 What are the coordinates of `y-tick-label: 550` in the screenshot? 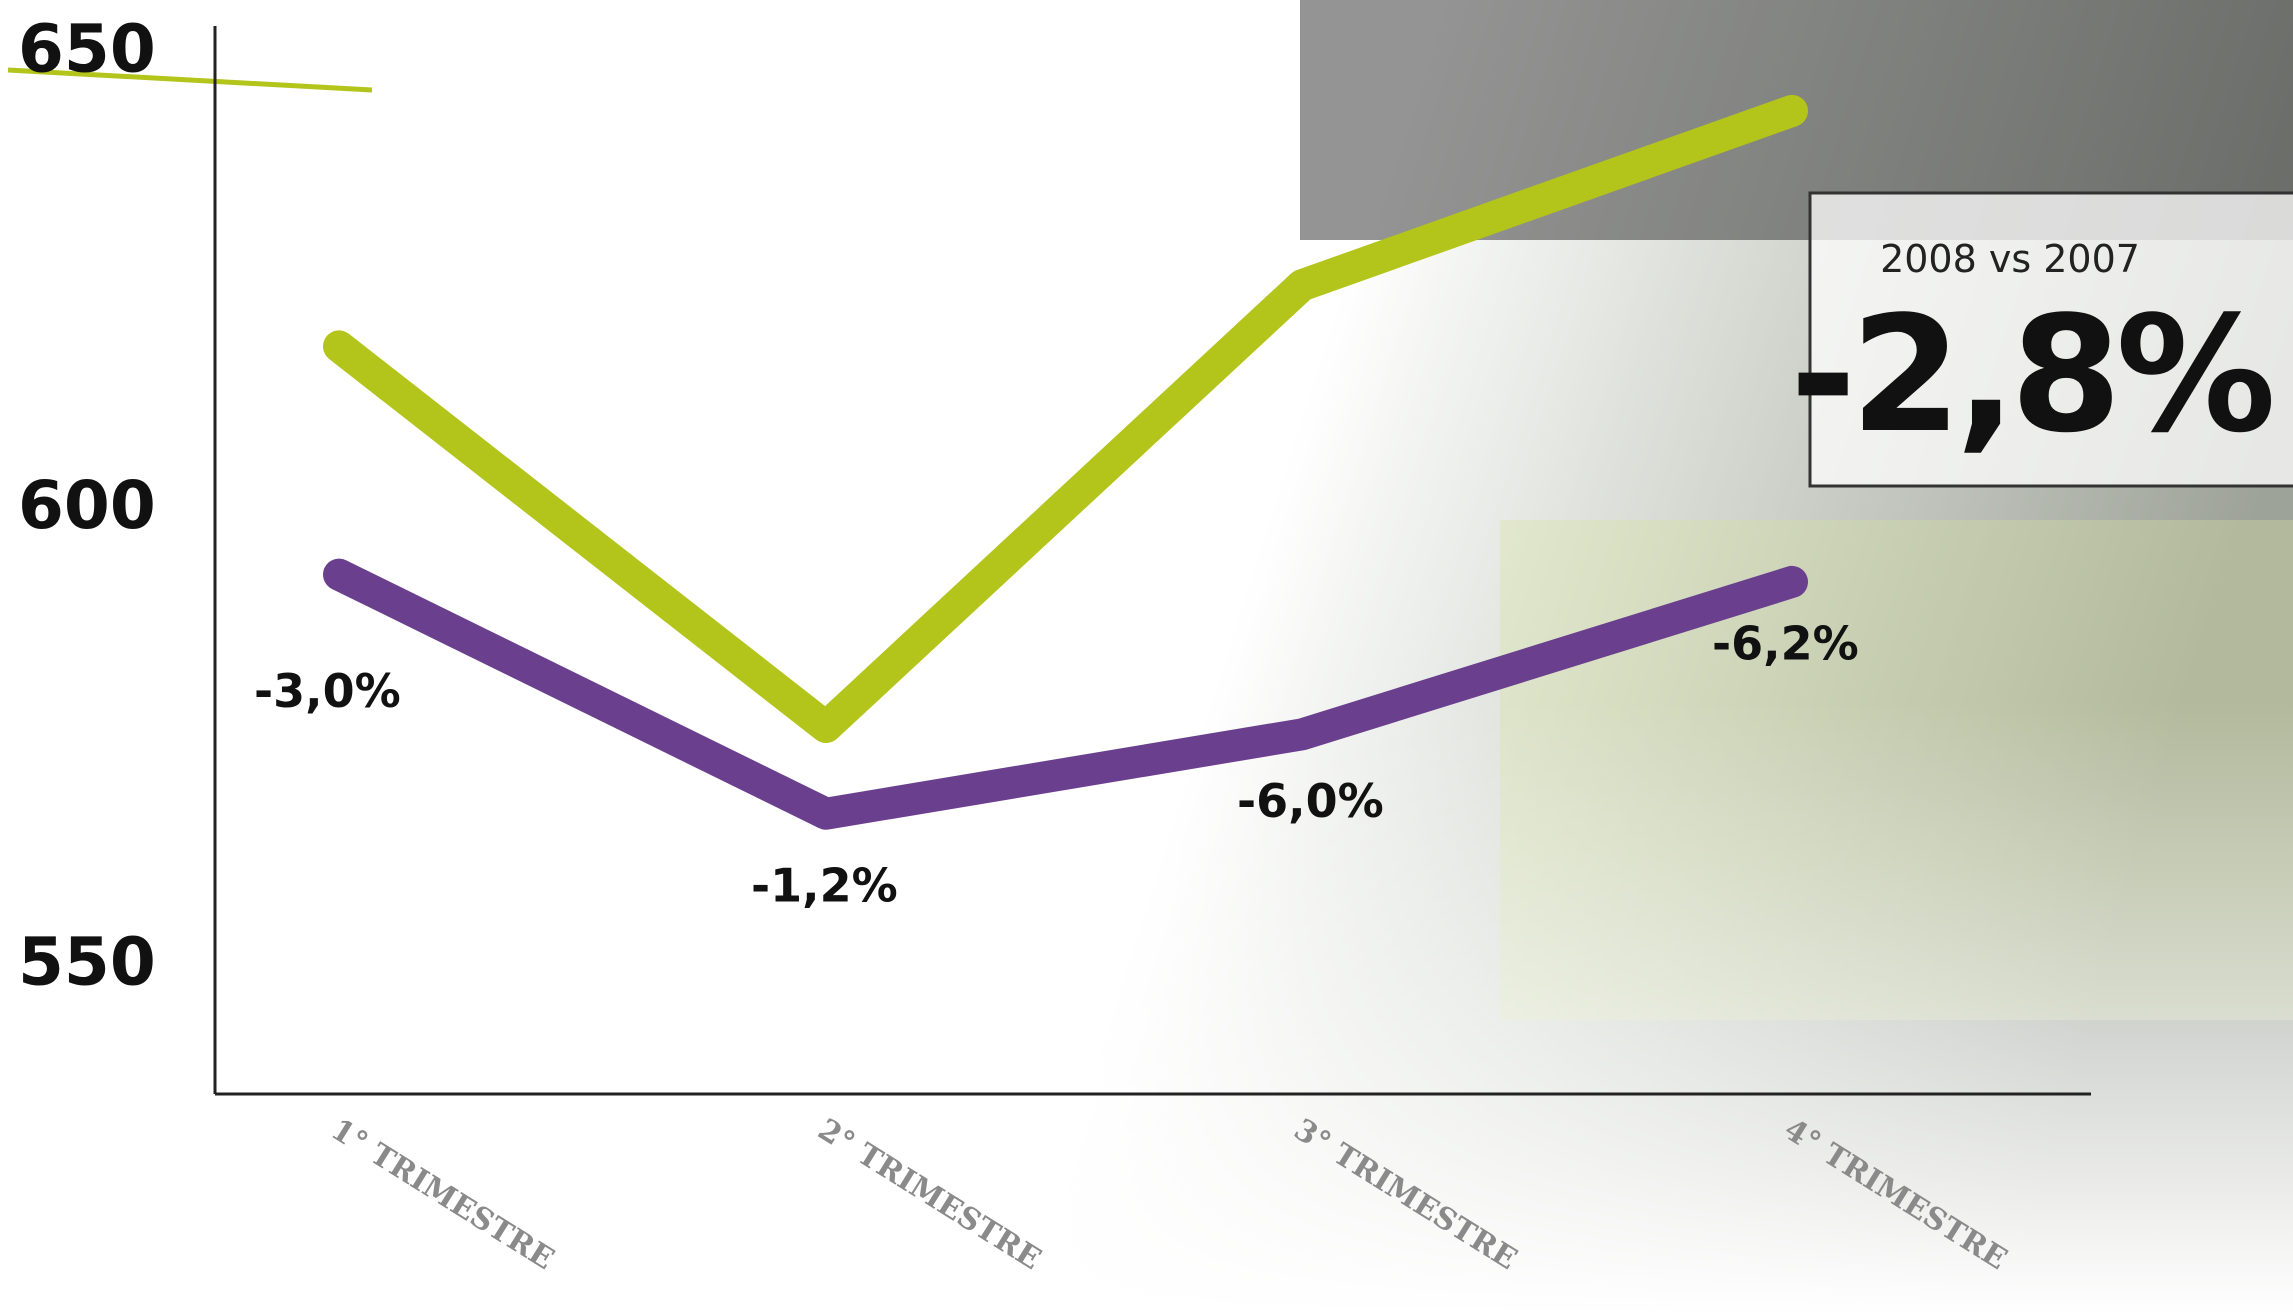 It's located at (87, 961).